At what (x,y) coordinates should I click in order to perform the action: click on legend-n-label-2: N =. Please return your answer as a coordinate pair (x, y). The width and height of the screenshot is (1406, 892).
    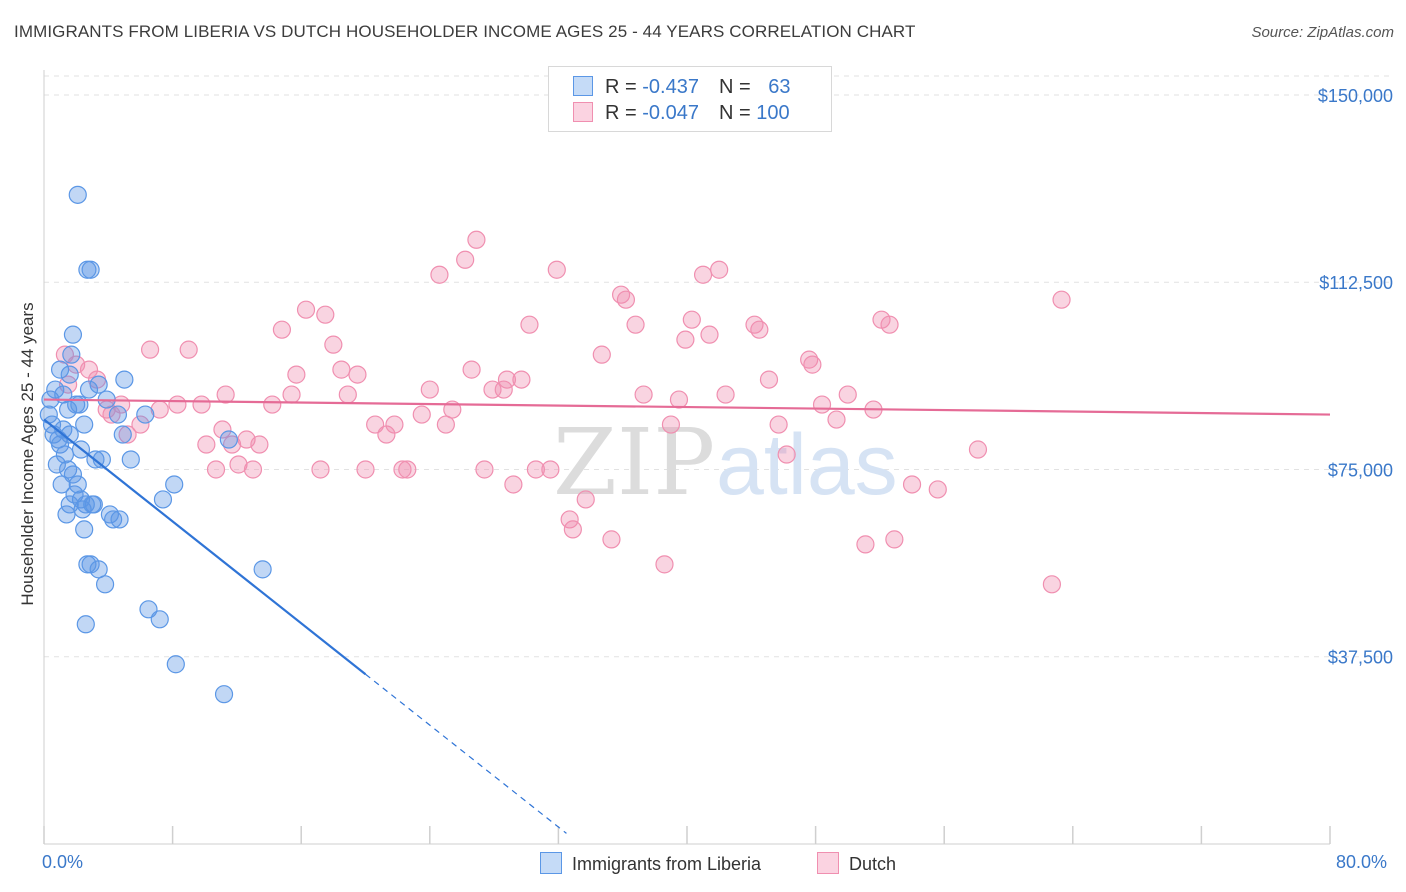
    Looking at the image, I should click on (737, 113).